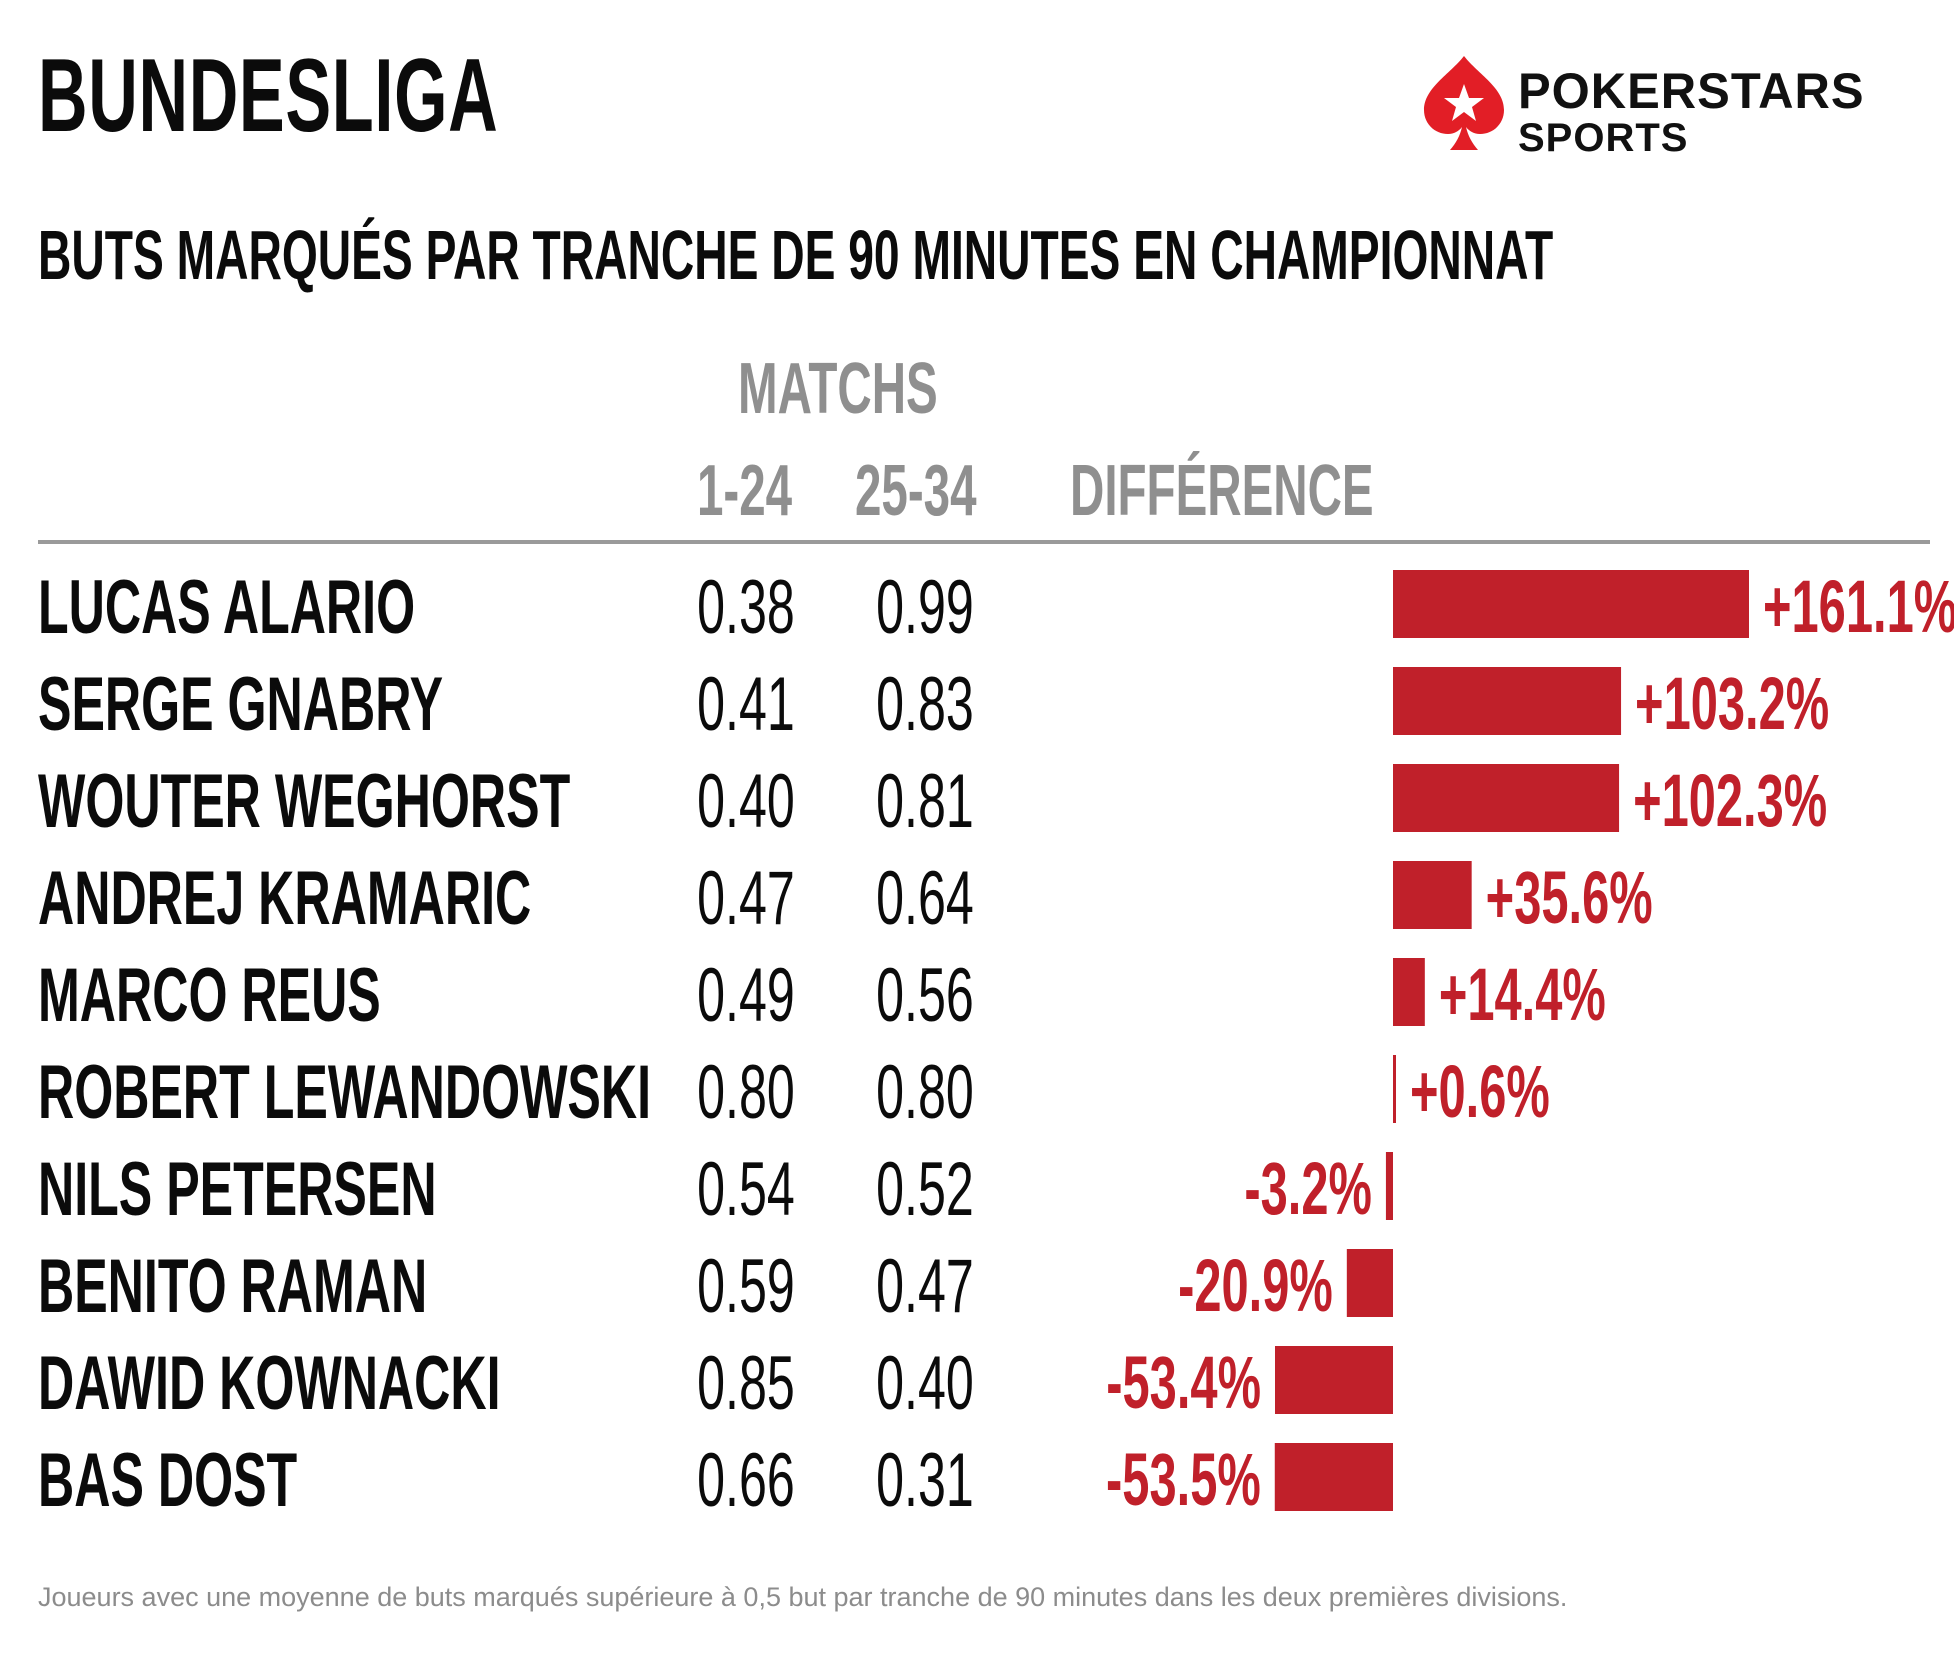 The image size is (1954, 1666). Describe the element at coordinates (977, 1092) in the screenshot. I see `table-row: ROBERT LEWANDOWSKI 0.80 0.80` at that location.